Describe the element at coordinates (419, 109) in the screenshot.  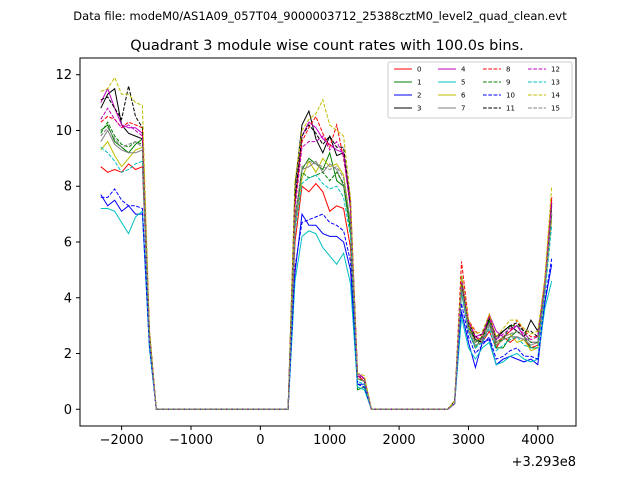
I see `legend-label-3: 3` at that location.